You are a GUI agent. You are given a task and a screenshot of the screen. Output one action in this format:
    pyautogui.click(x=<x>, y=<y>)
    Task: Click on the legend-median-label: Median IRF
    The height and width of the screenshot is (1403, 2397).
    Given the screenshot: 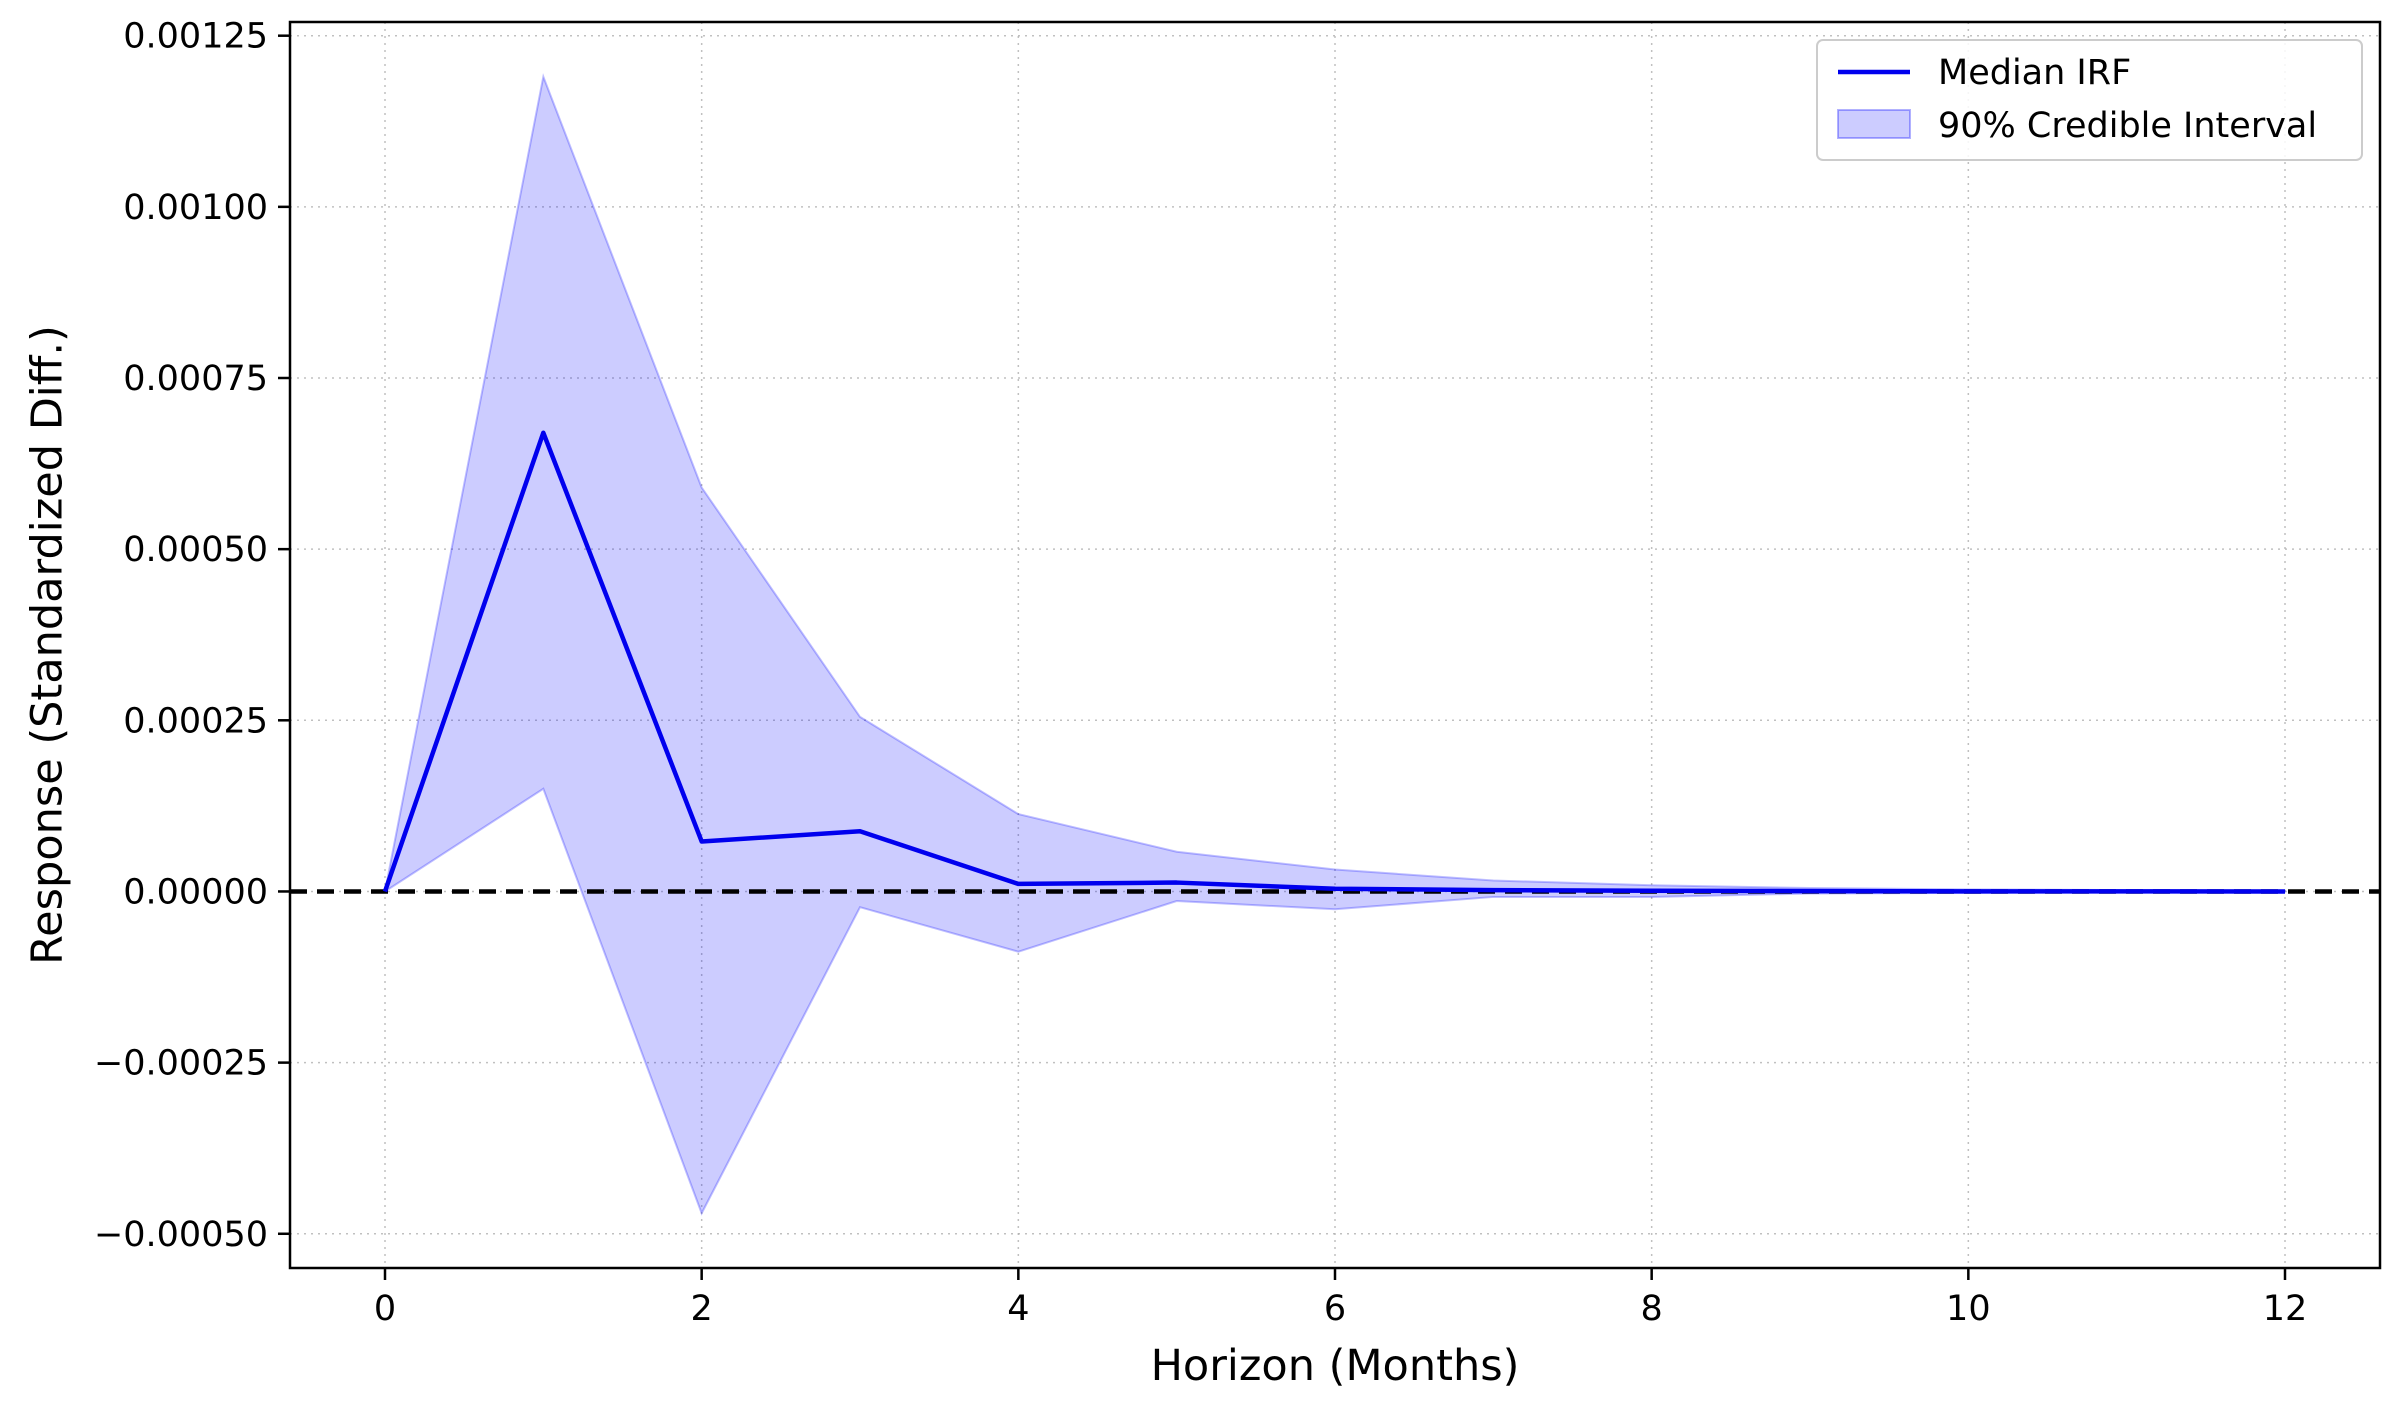 What is the action you would take?
    pyautogui.click(x=2034, y=73)
    